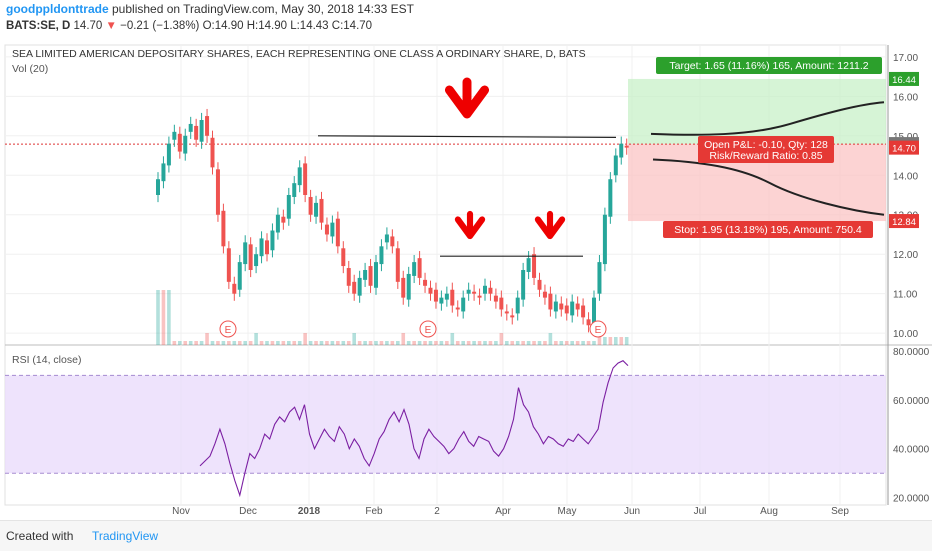 The width and height of the screenshot is (932, 551). I want to click on bear-projection-curve, so click(768, 187).